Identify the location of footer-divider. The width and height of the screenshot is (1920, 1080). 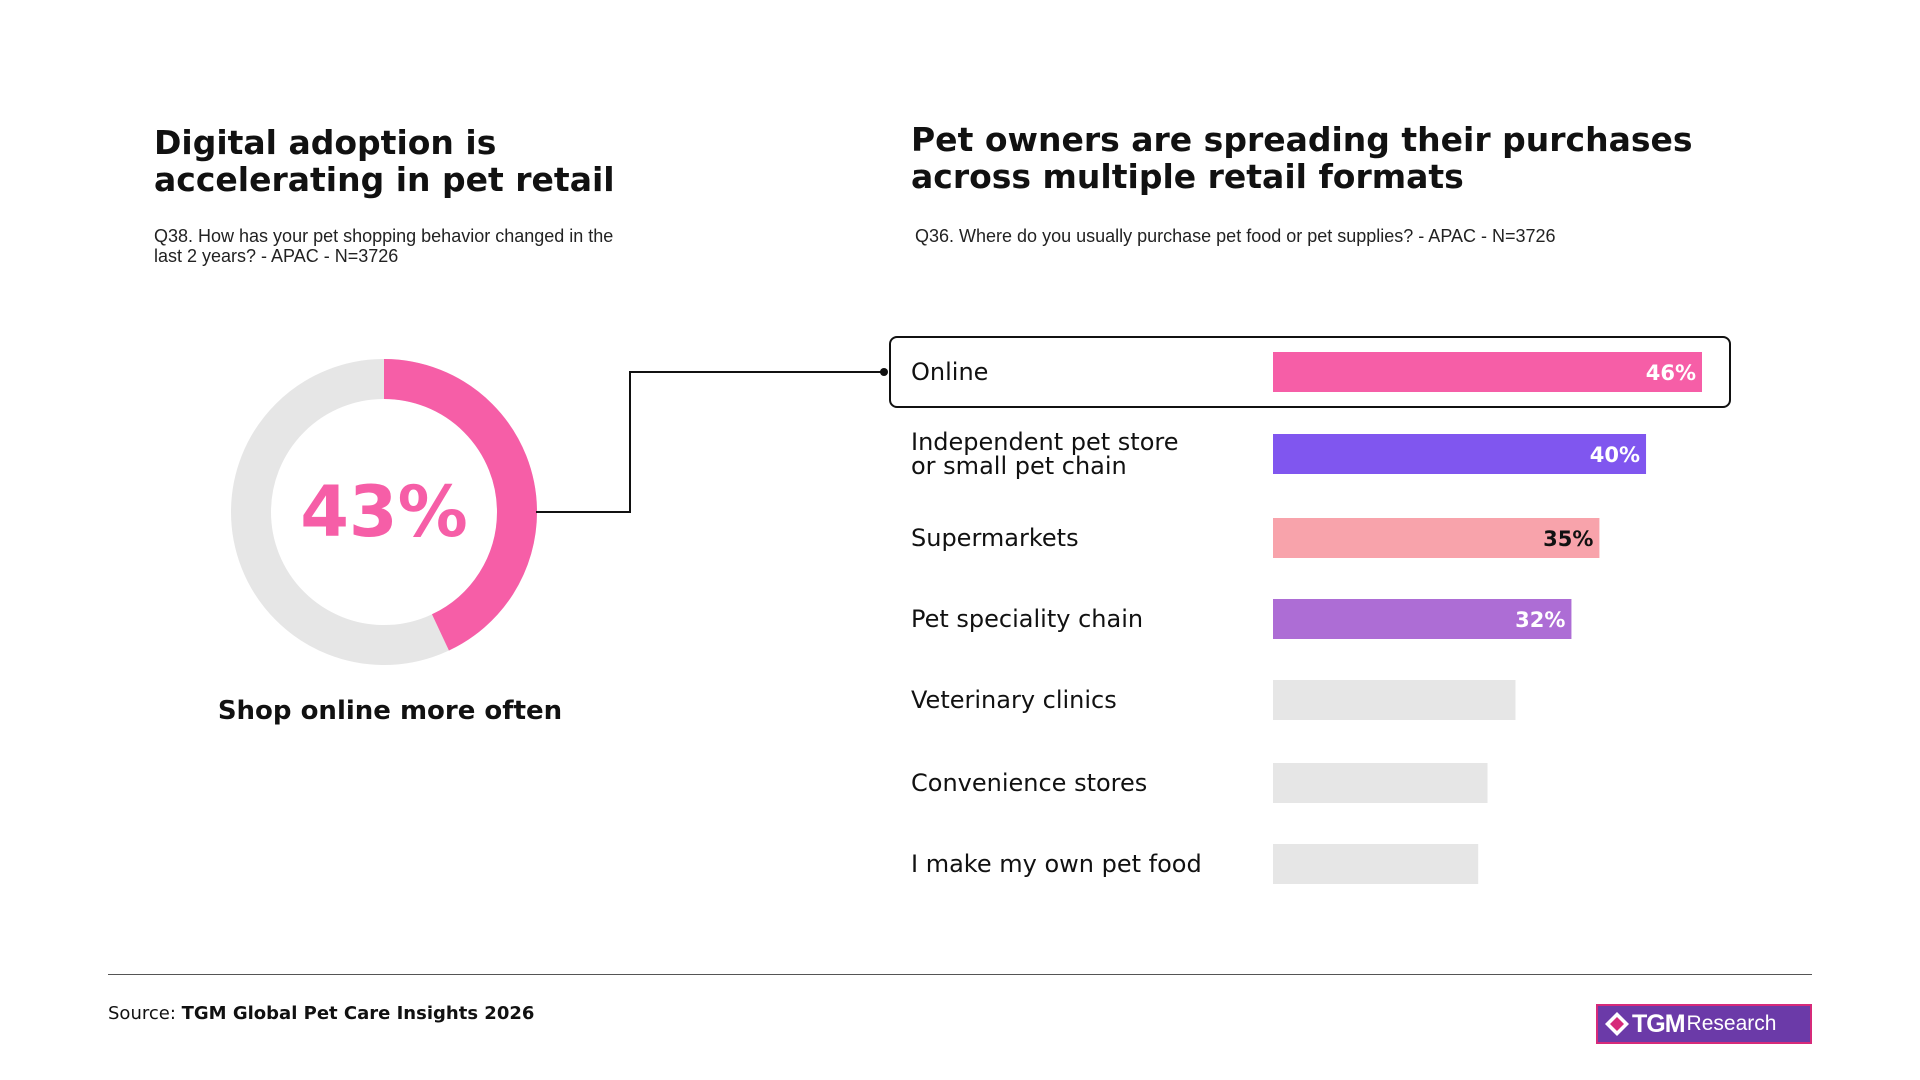
(960, 974).